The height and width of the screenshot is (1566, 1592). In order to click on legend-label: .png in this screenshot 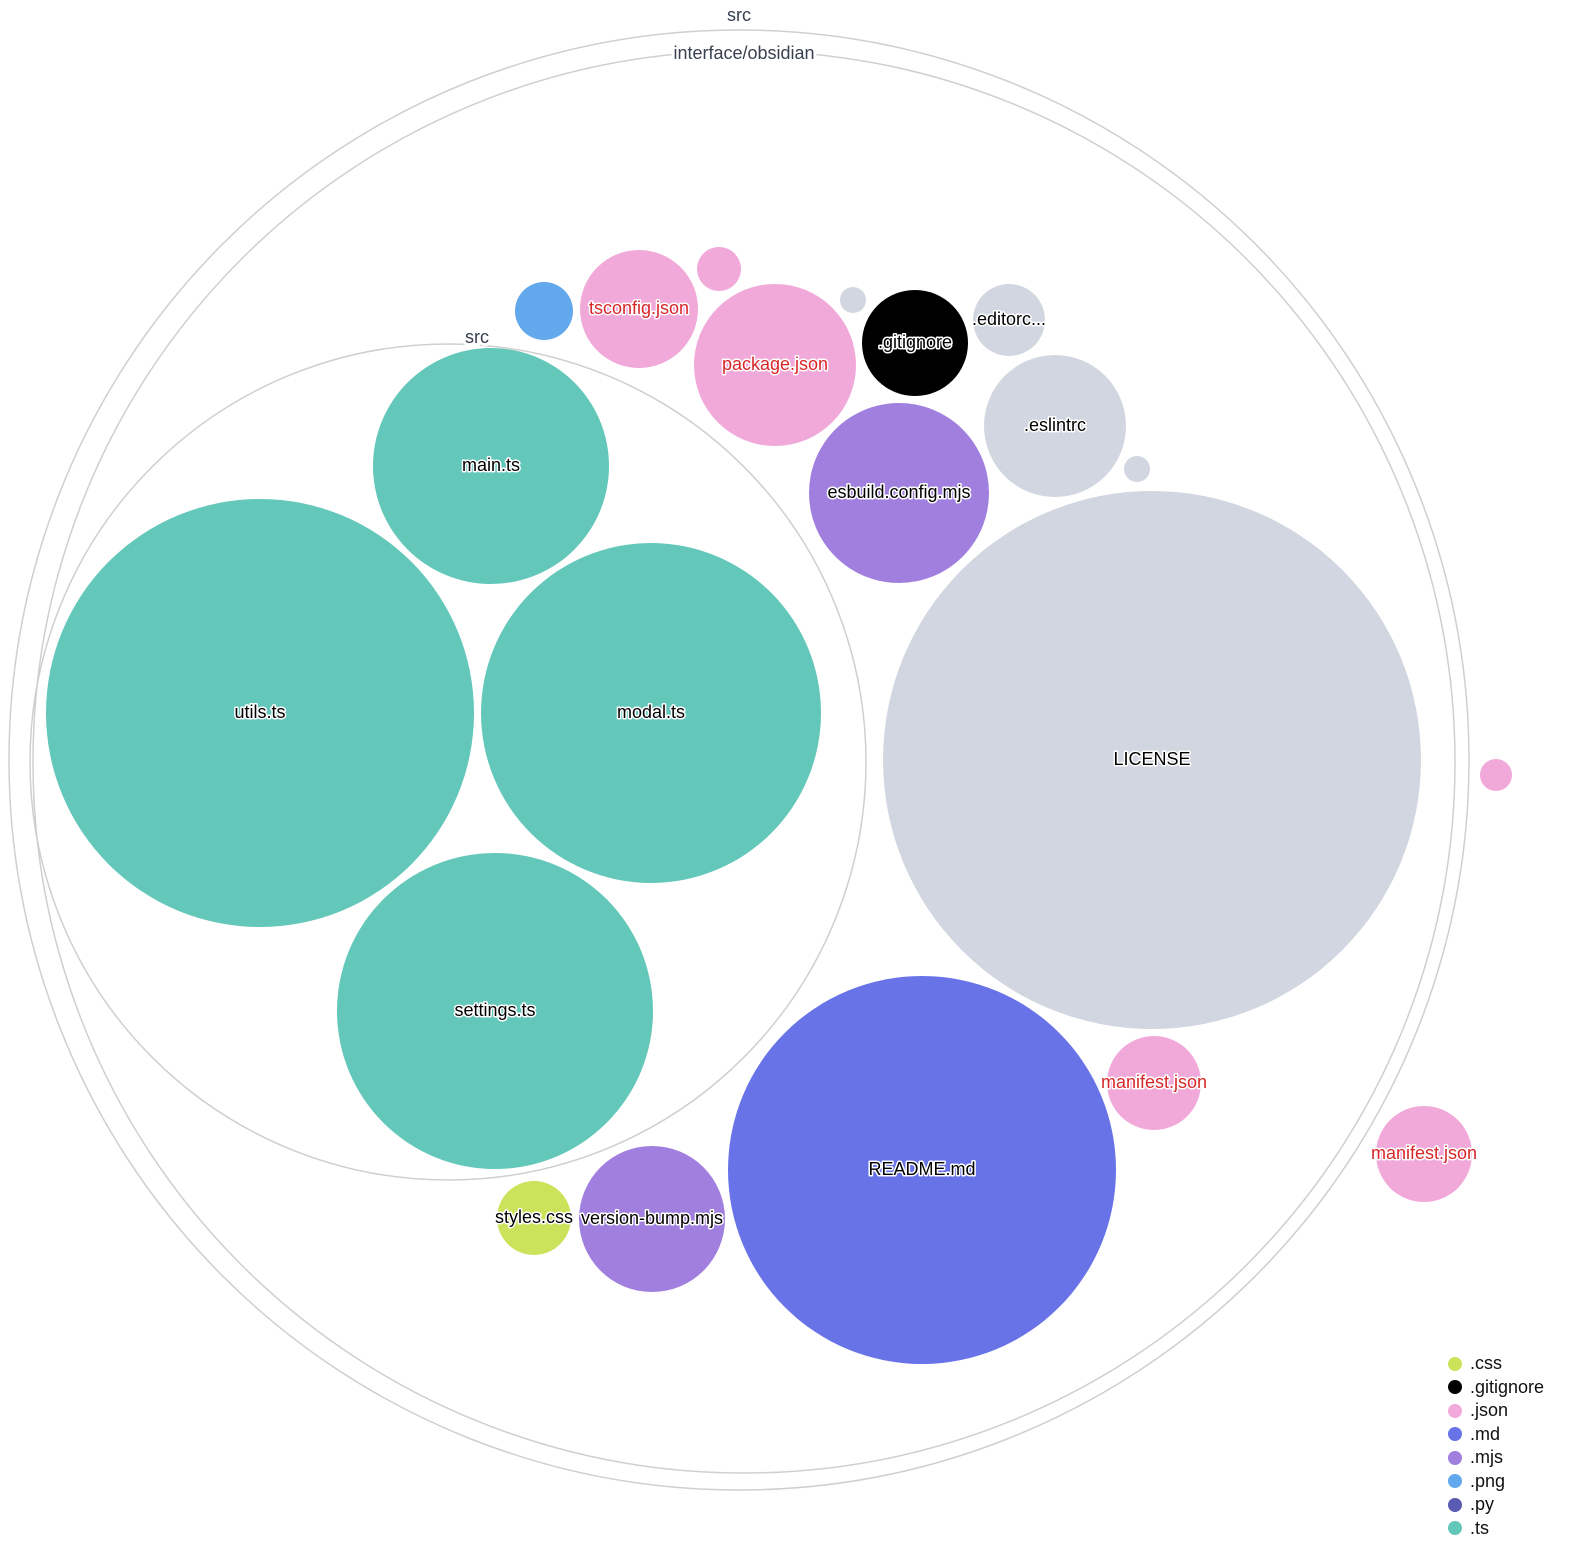, I will do `click(1488, 1480)`.